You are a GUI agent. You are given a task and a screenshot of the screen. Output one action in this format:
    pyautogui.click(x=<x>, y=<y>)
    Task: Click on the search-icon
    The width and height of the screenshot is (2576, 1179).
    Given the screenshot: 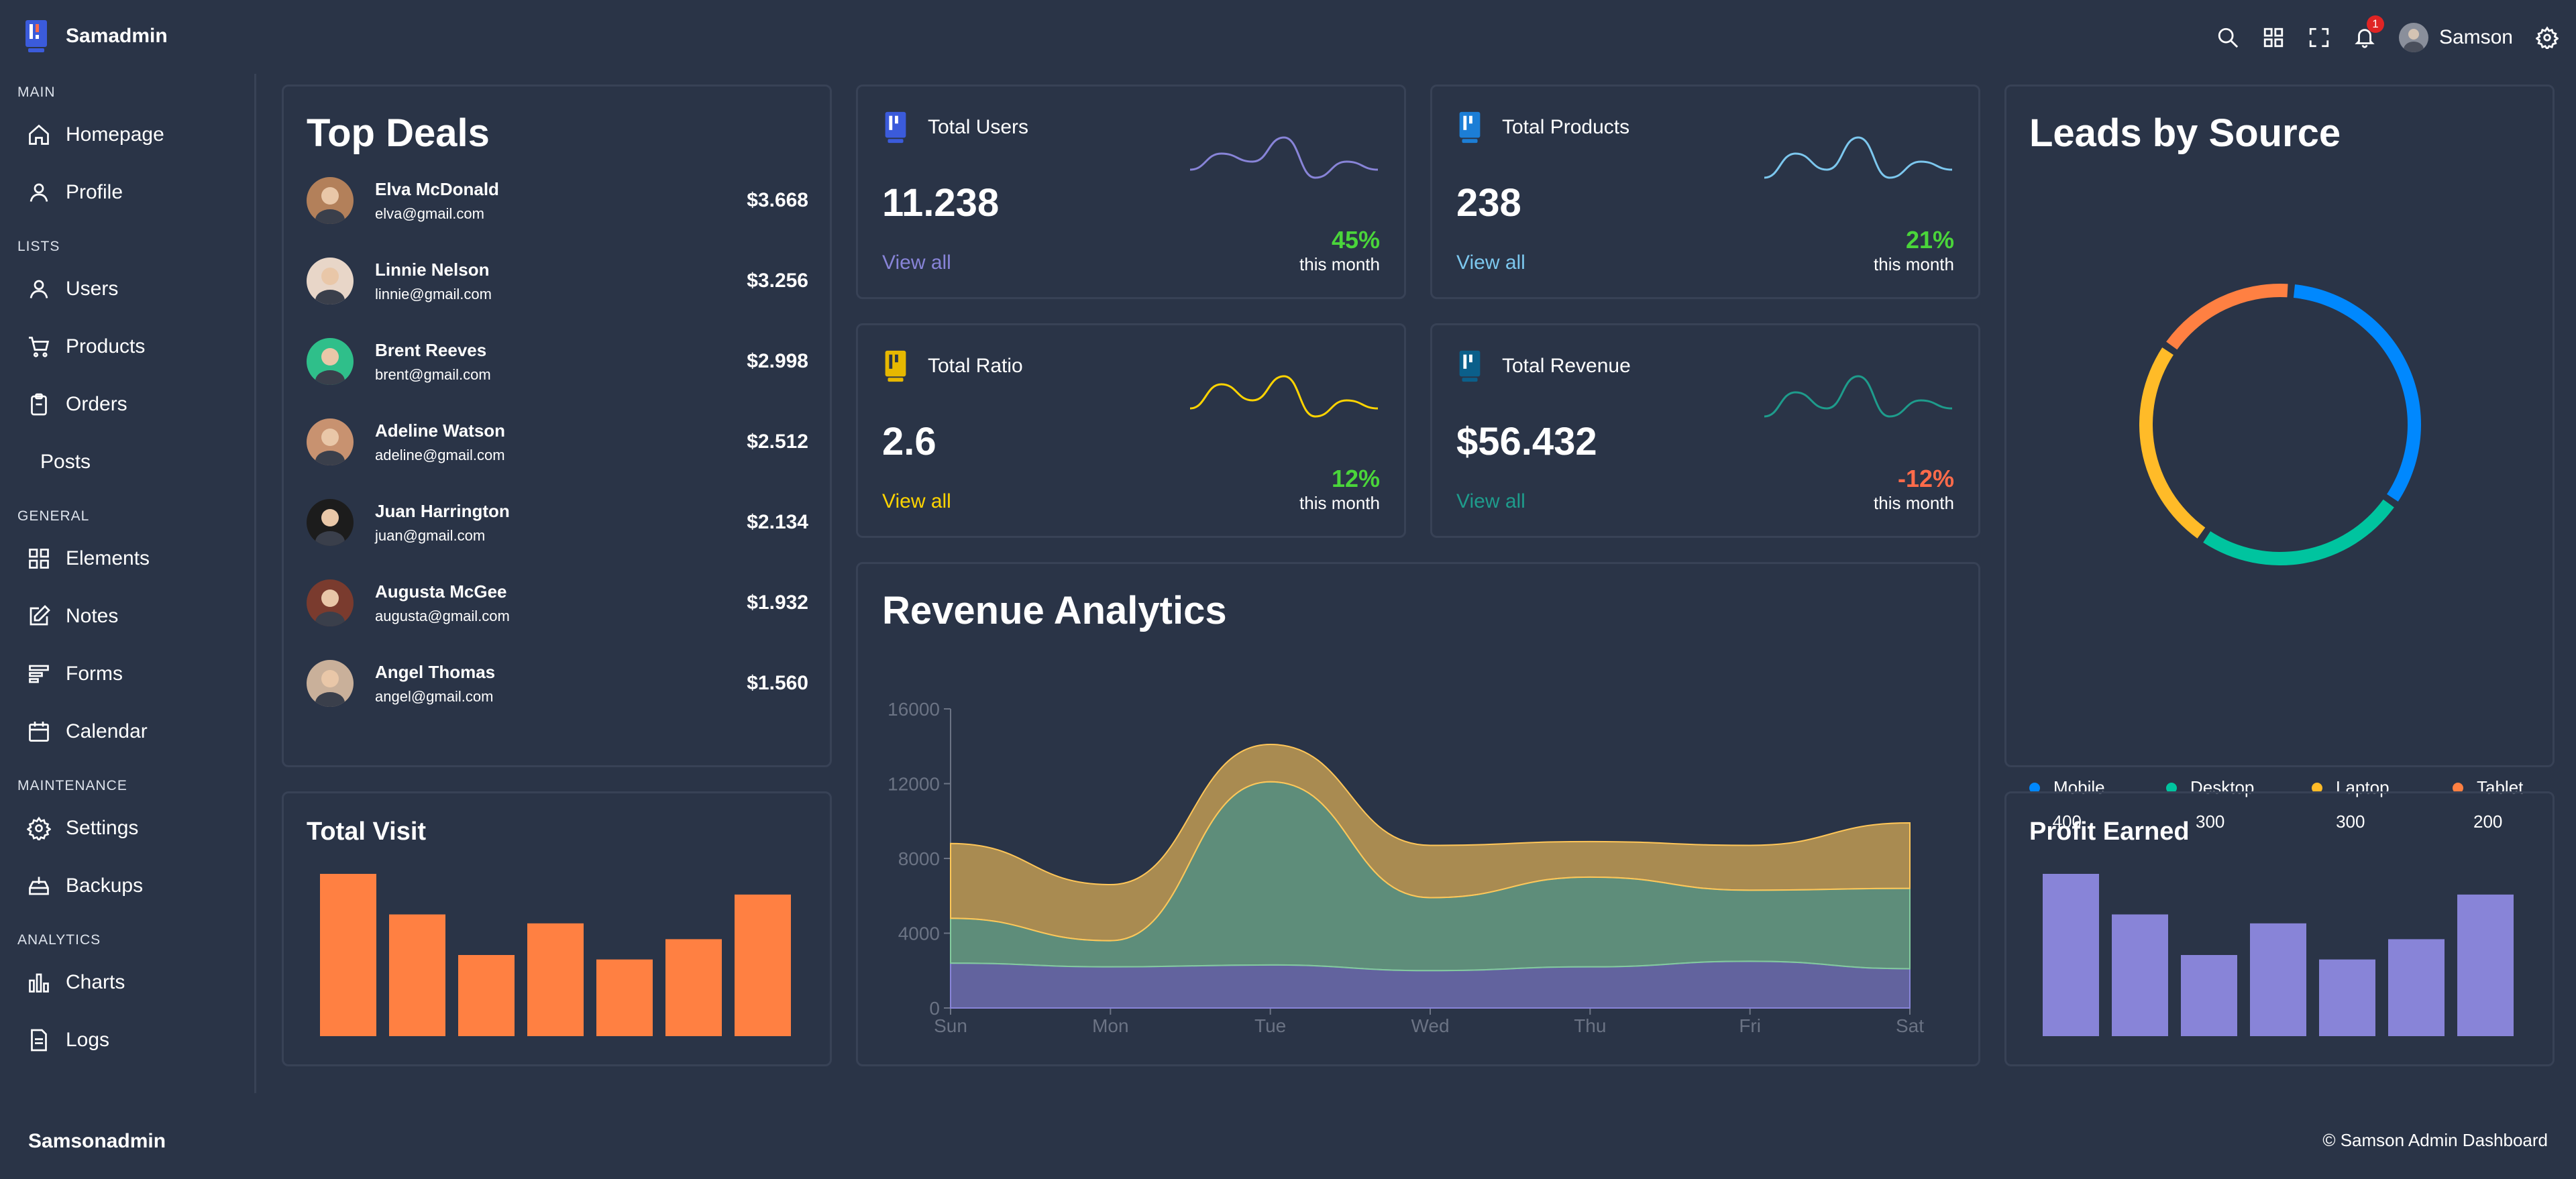 What is the action you would take?
    pyautogui.click(x=2227, y=37)
    